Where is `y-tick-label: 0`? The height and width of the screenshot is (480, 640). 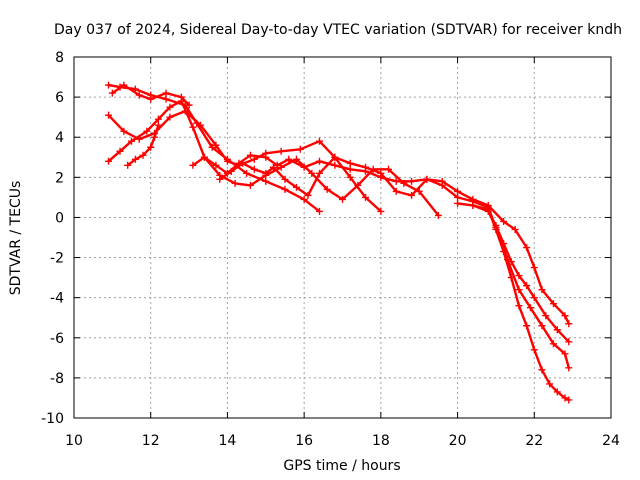 y-tick-label: 0 is located at coordinates (59, 218).